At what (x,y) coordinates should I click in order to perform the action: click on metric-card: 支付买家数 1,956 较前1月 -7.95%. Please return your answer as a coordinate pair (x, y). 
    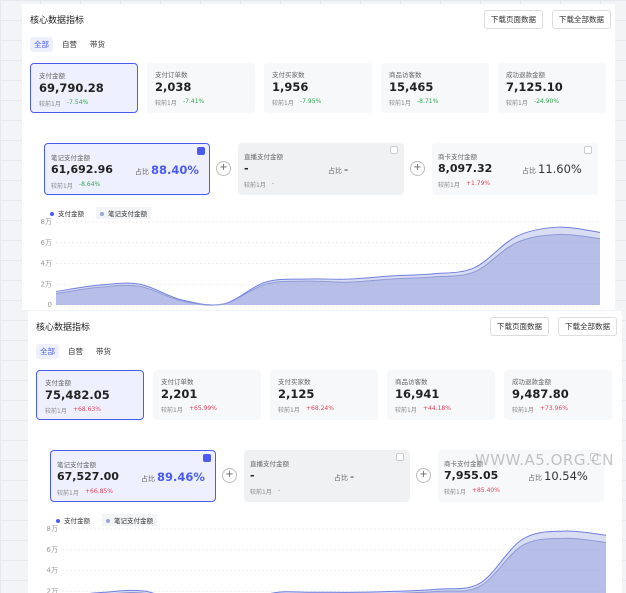
    Looking at the image, I should click on (318, 88).